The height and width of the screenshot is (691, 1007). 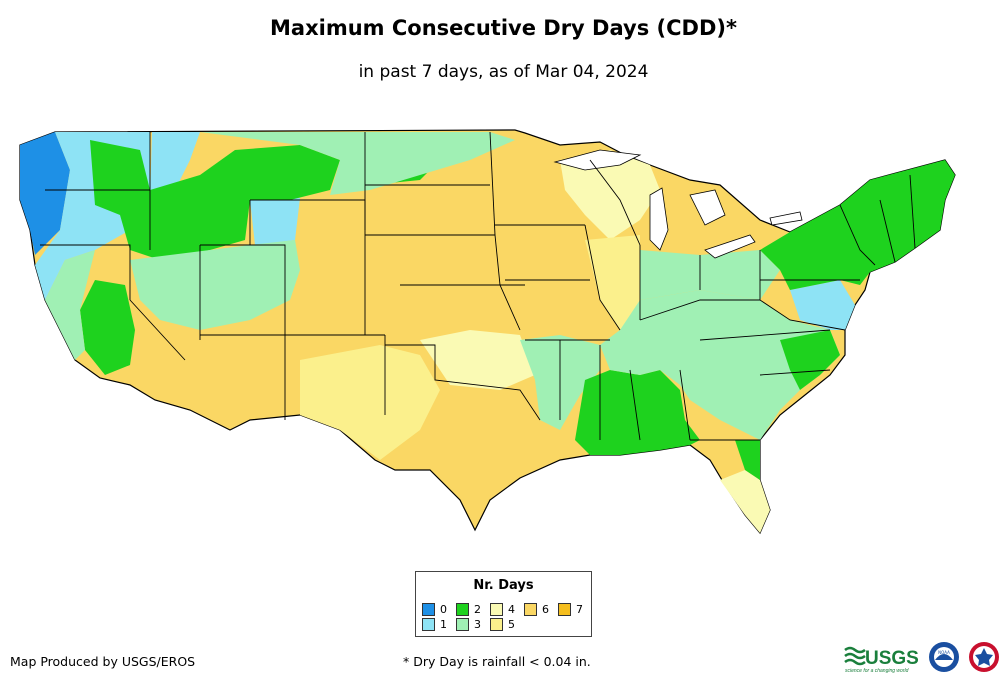 What do you see at coordinates (477, 360) in the screenshot?
I see `region-4-okla` at bounding box center [477, 360].